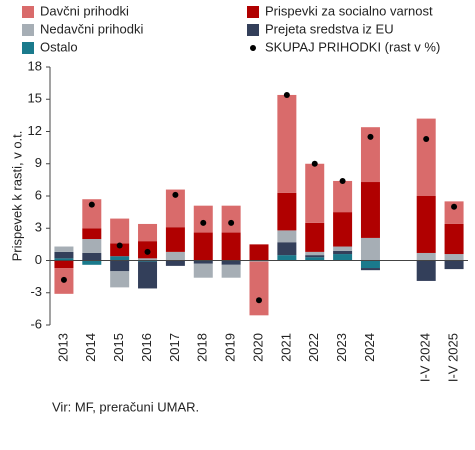  What do you see at coordinates (38, 227) in the screenshot?
I see `y-tick-label: 3` at bounding box center [38, 227].